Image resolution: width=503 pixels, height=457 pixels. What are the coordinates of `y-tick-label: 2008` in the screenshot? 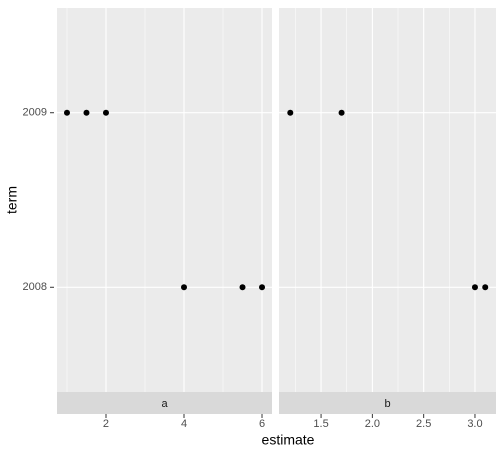 It's located at (35, 287).